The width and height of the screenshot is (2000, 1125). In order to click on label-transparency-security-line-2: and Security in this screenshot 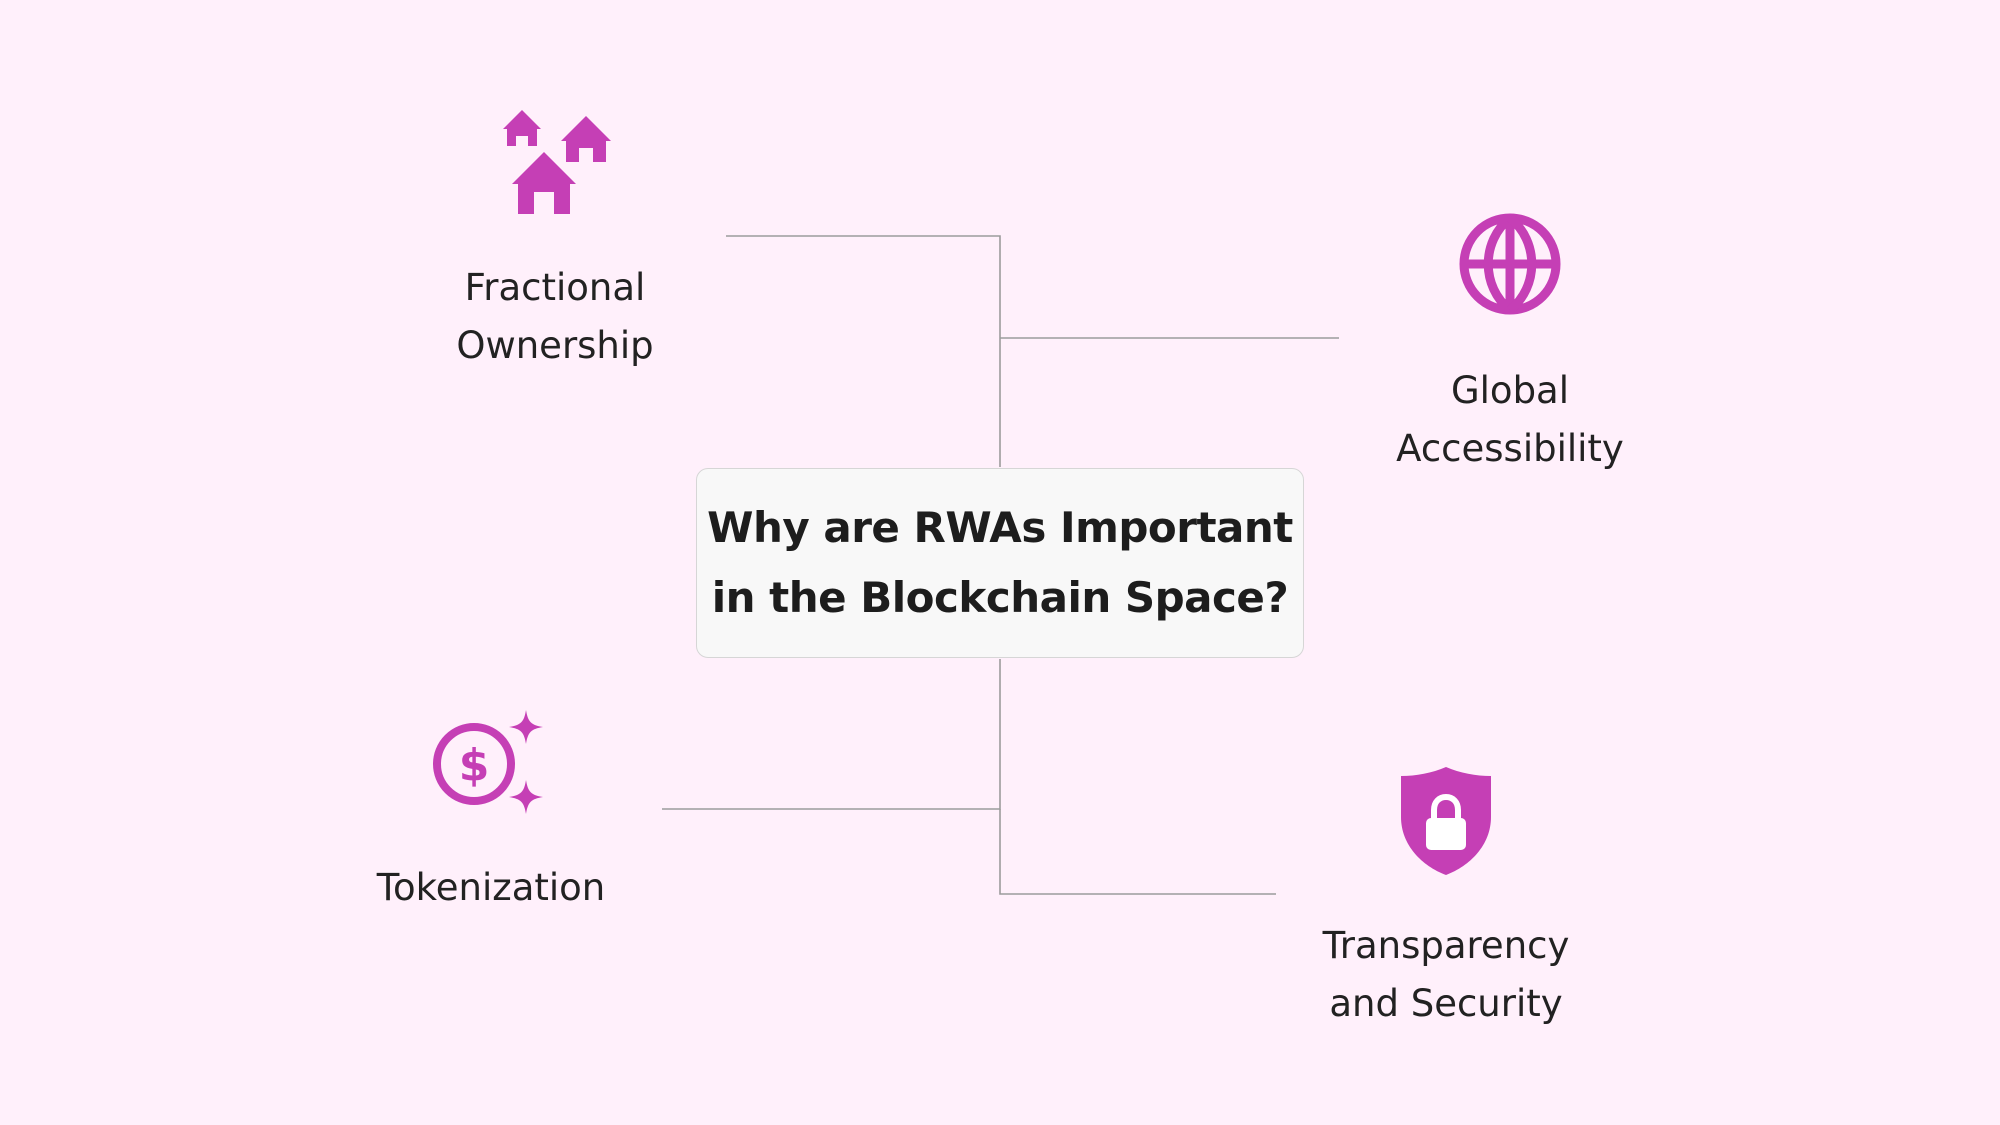, I will do `click(1446, 1003)`.